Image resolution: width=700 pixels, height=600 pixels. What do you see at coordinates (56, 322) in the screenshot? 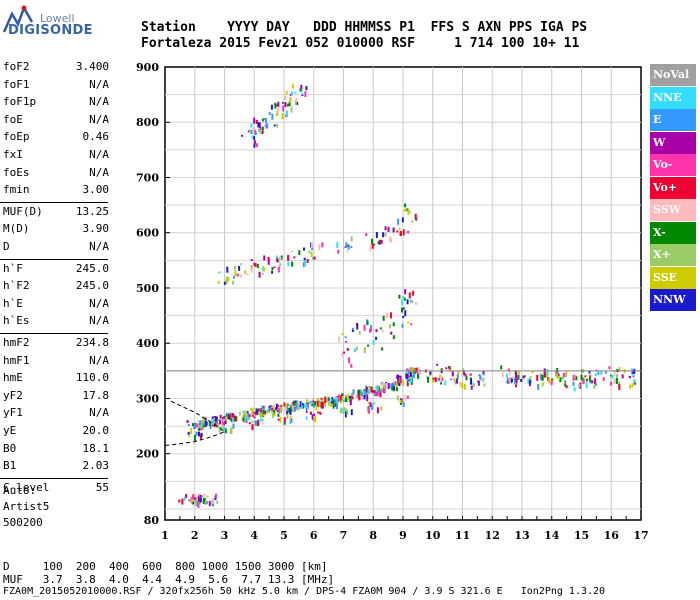
I see `param-row-hes: h`Es N/A` at bounding box center [56, 322].